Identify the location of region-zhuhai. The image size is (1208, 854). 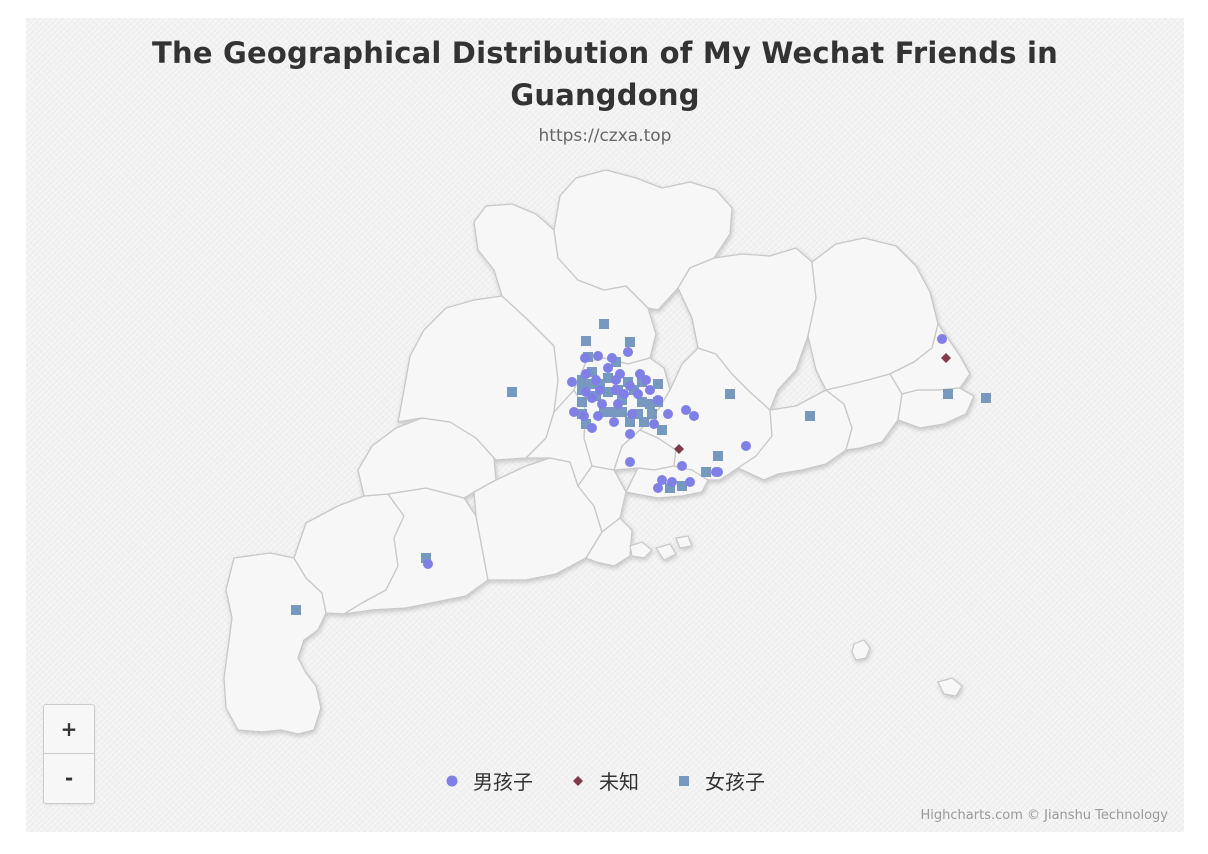
(609, 542).